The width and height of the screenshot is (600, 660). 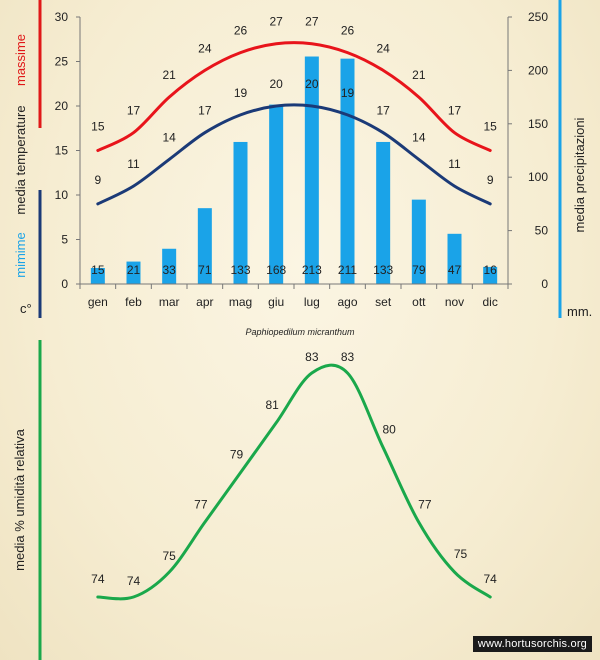 I want to click on x-tick-label: nov, so click(x=454, y=302).